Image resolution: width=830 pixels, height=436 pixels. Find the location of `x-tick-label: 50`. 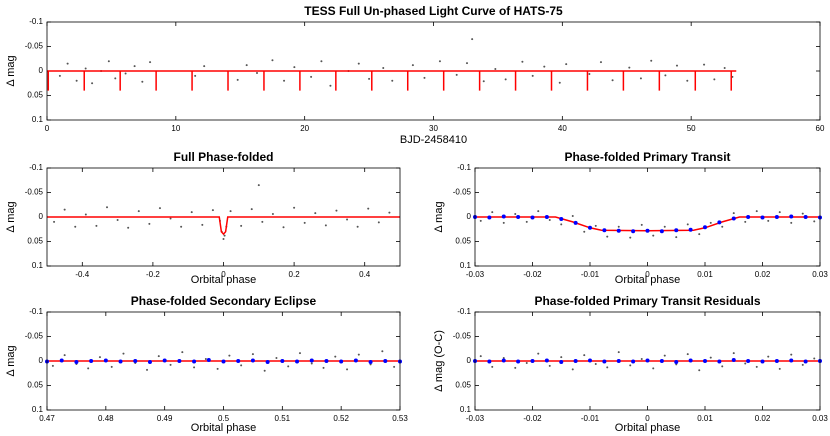

x-tick-label: 50 is located at coordinates (691, 128).